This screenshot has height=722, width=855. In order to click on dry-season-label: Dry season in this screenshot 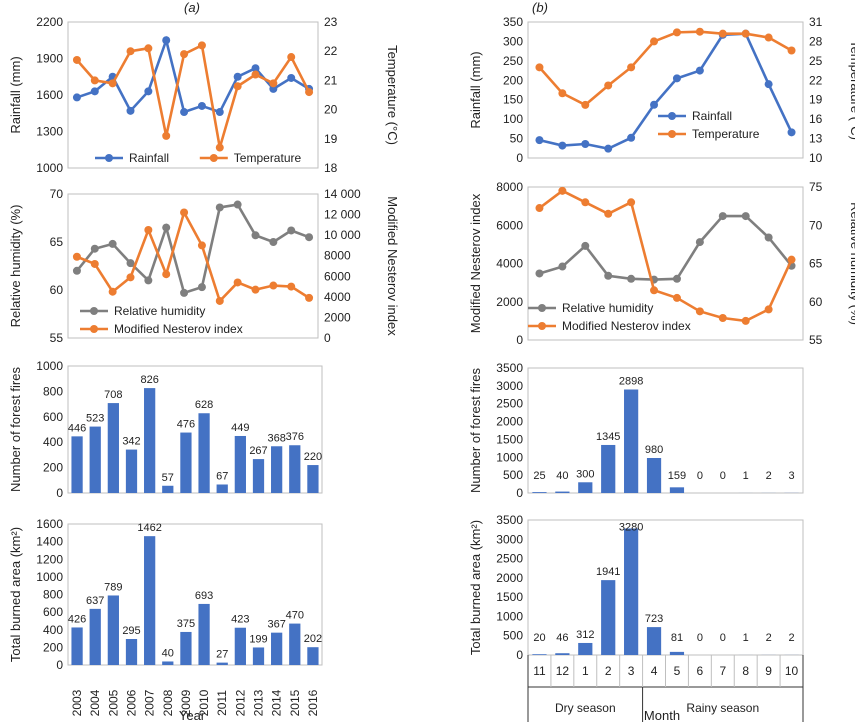, I will do `click(585, 708)`.